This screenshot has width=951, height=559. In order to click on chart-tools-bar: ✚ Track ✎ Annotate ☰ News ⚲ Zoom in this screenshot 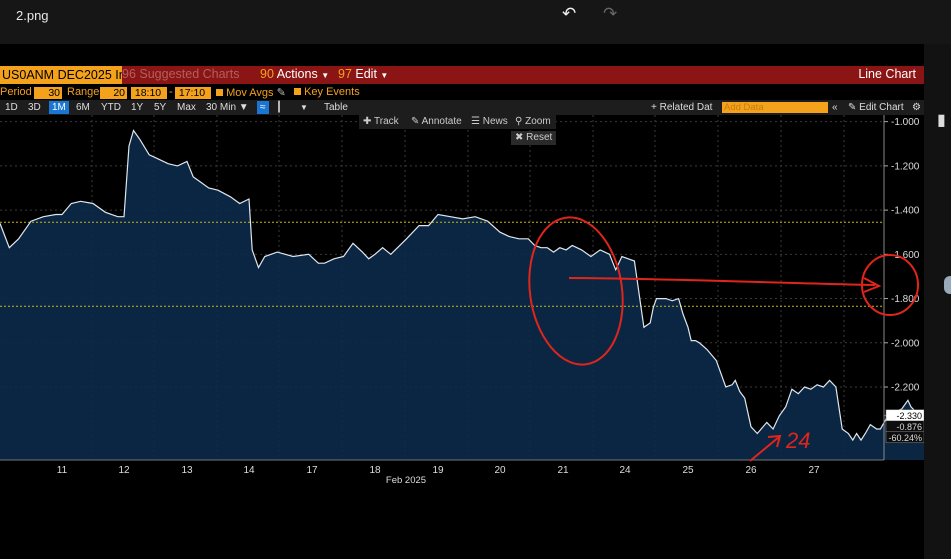, I will do `click(457, 121)`.